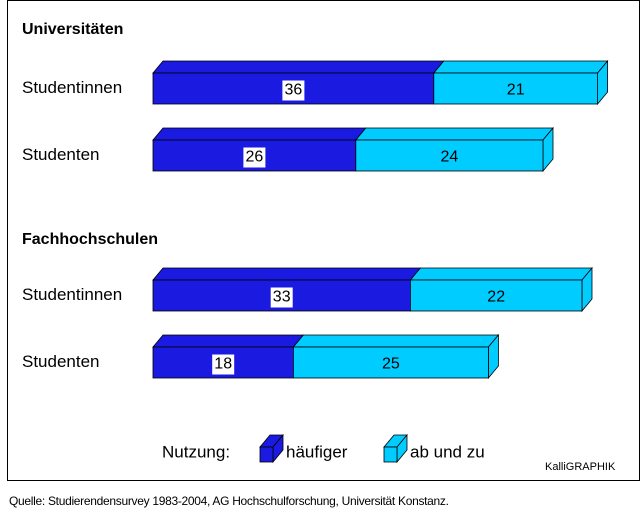 The image size is (641, 515). What do you see at coordinates (447, 451) in the screenshot?
I see `legend-label: ab und zu` at bounding box center [447, 451].